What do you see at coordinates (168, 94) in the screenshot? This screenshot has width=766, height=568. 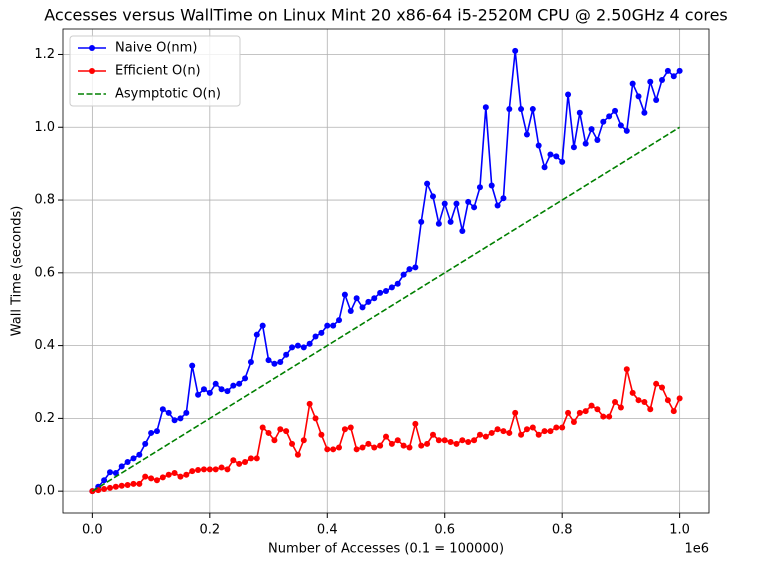 I see `legend-label: Asymptotic O(n)` at bounding box center [168, 94].